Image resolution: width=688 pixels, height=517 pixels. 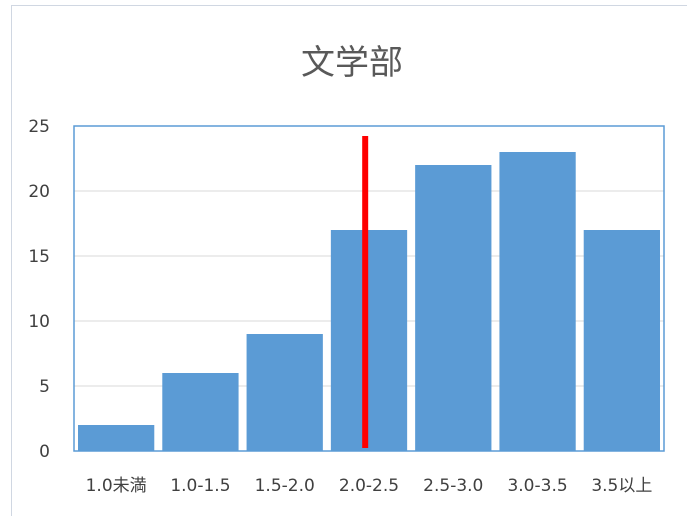 What do you see at coordinates (39, 289) in the screenshot?
I see `y-axis-ticks: 0 5 10 15 20 25` at bounding box center [39, 289].